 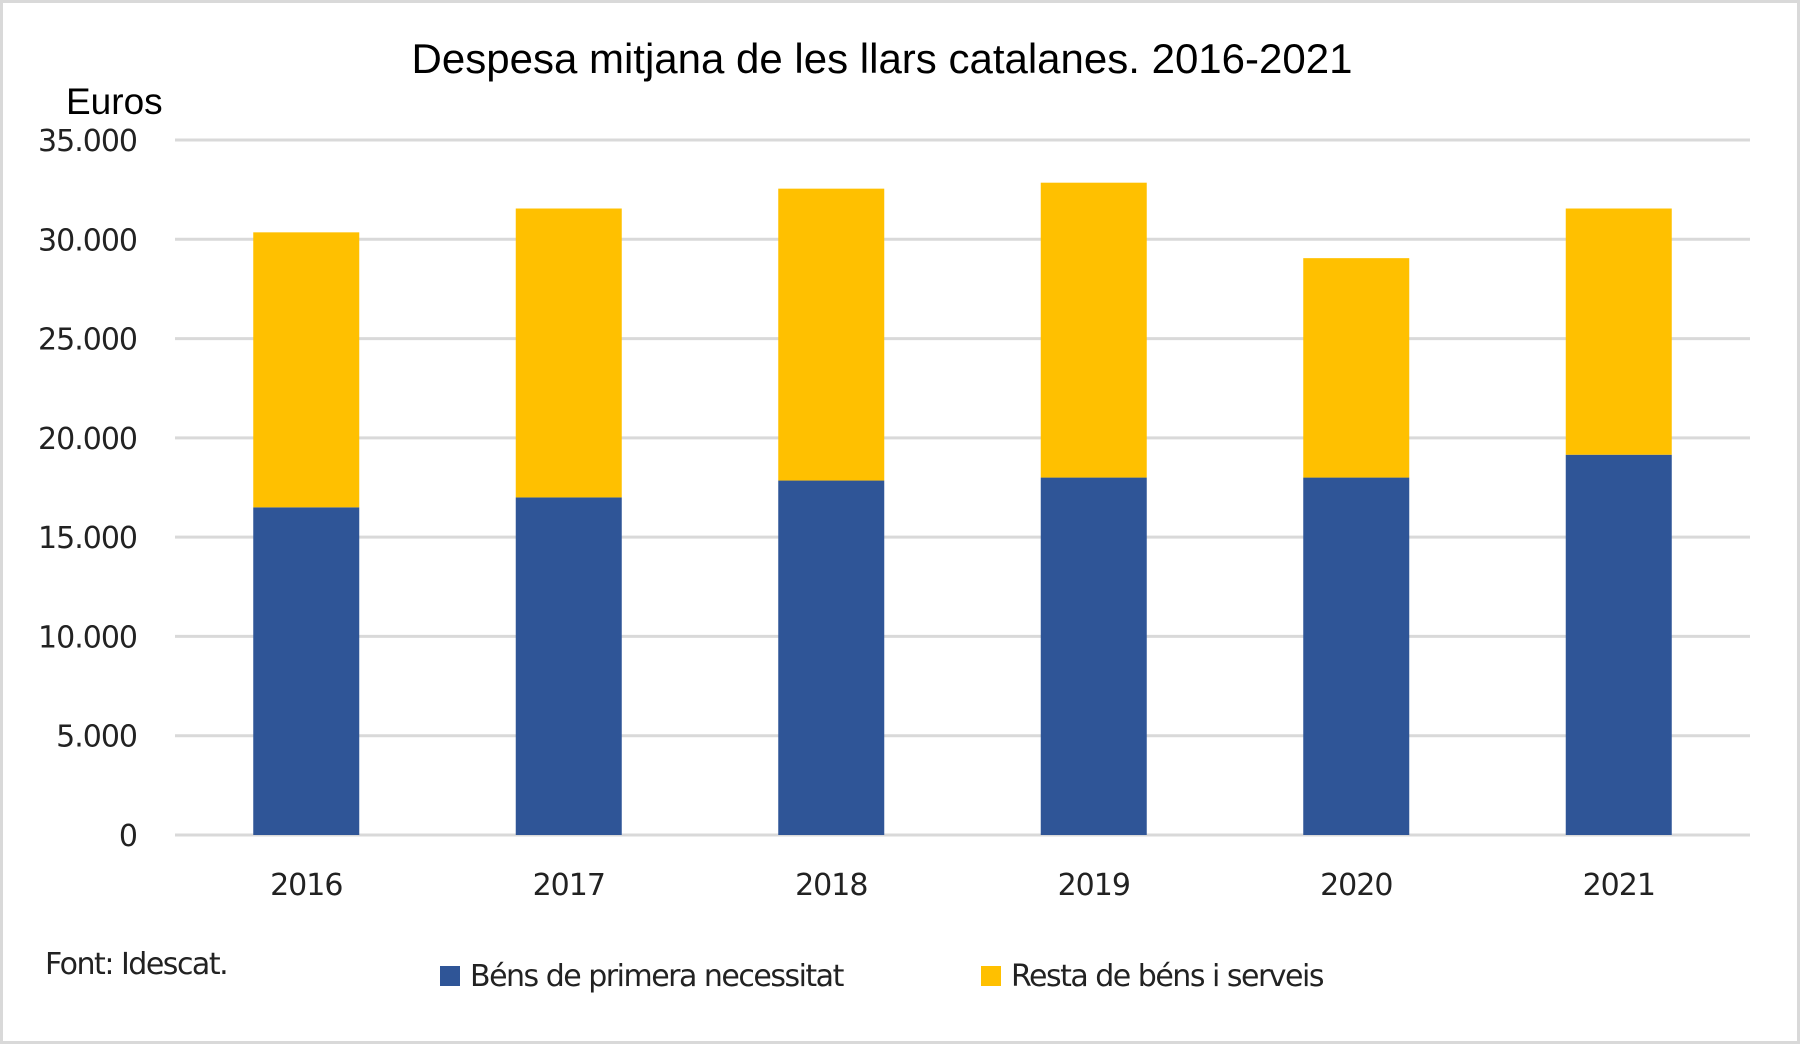 I want to click on y-tick-label: 0, so click(x=128, y=836).